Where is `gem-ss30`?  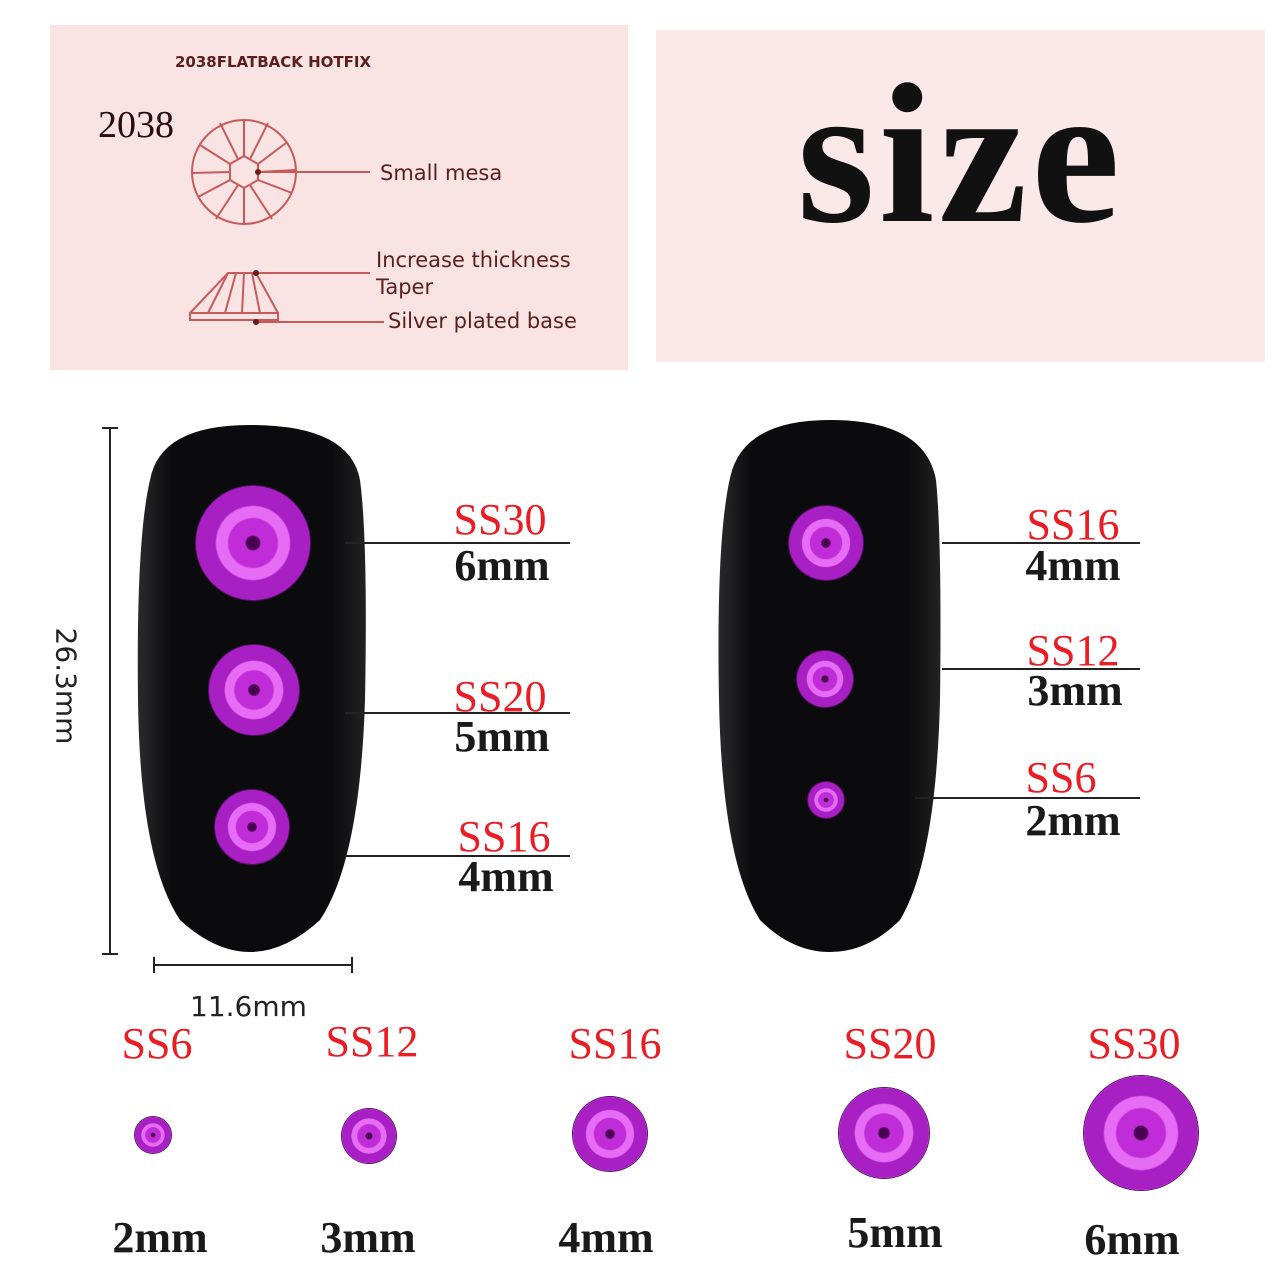
gem-ss30 is located at coordinates (253, 543).